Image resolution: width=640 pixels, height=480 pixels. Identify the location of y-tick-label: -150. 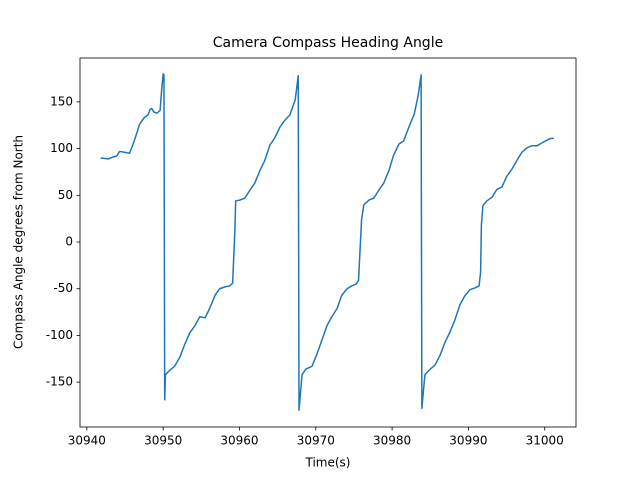
(59, 382).